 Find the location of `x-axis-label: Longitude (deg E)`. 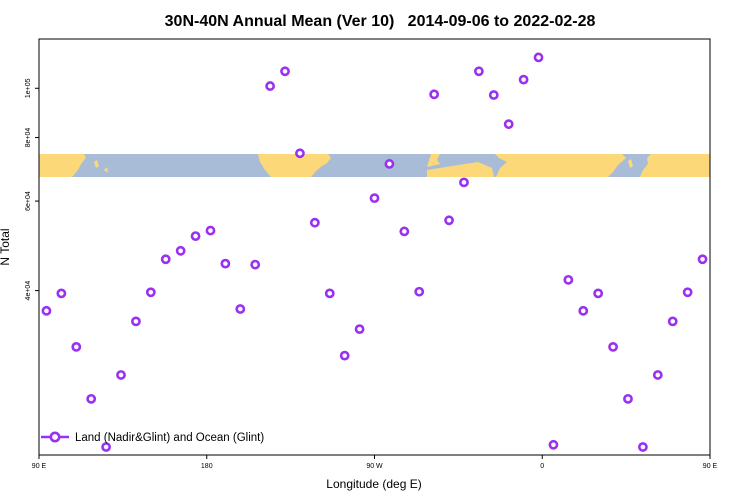

x-axis-label: Longitude (deg E) is located at coordinates (373, 484).